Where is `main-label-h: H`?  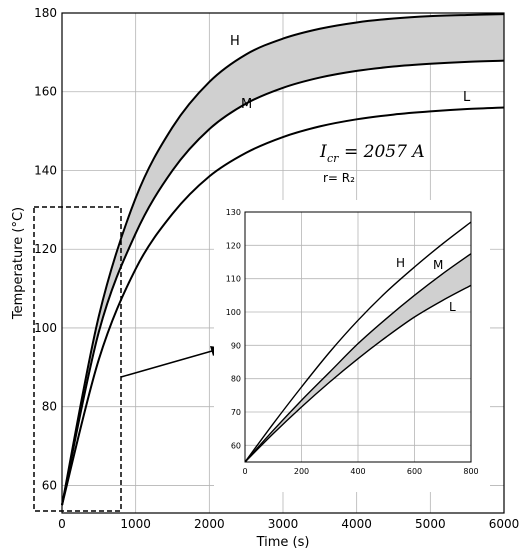 main-label-h: H is located at coordinates (235, 41).